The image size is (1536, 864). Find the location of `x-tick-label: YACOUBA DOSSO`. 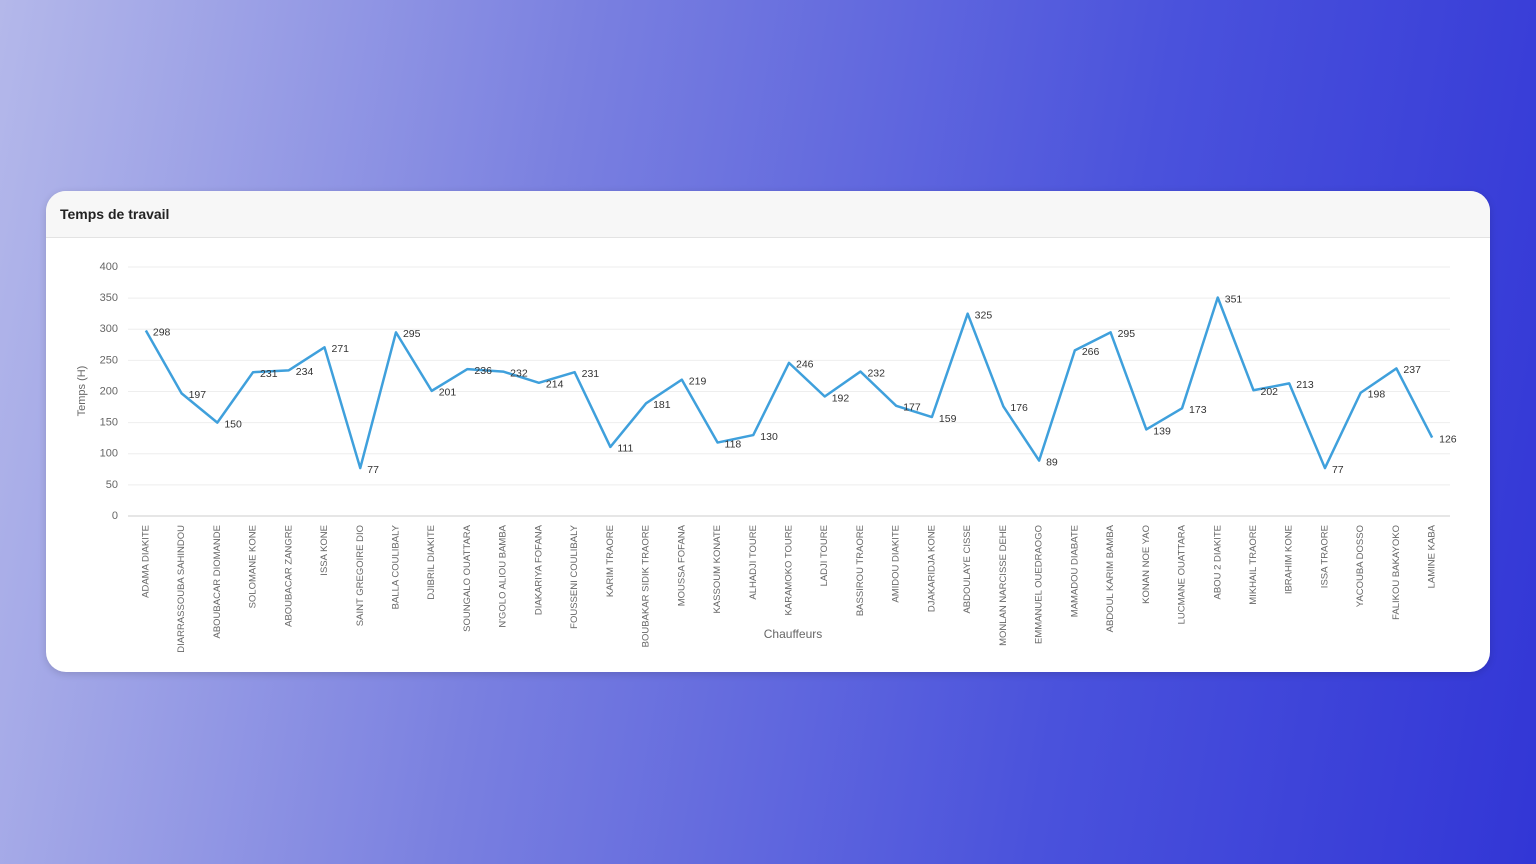

x-tick-label: YACOUBA DOSSO is located at coordinates (1360, 566).